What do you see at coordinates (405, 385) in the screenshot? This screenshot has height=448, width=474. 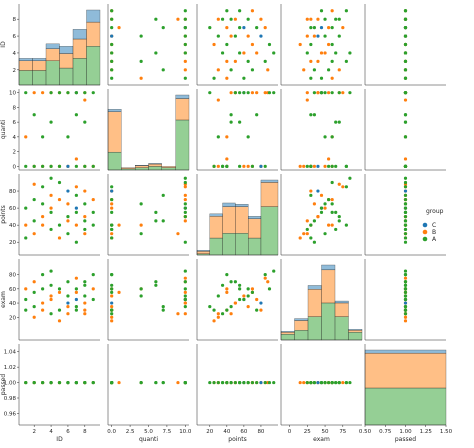 I see `panel-passed-vs-passed` at bounding box center [405, 385].